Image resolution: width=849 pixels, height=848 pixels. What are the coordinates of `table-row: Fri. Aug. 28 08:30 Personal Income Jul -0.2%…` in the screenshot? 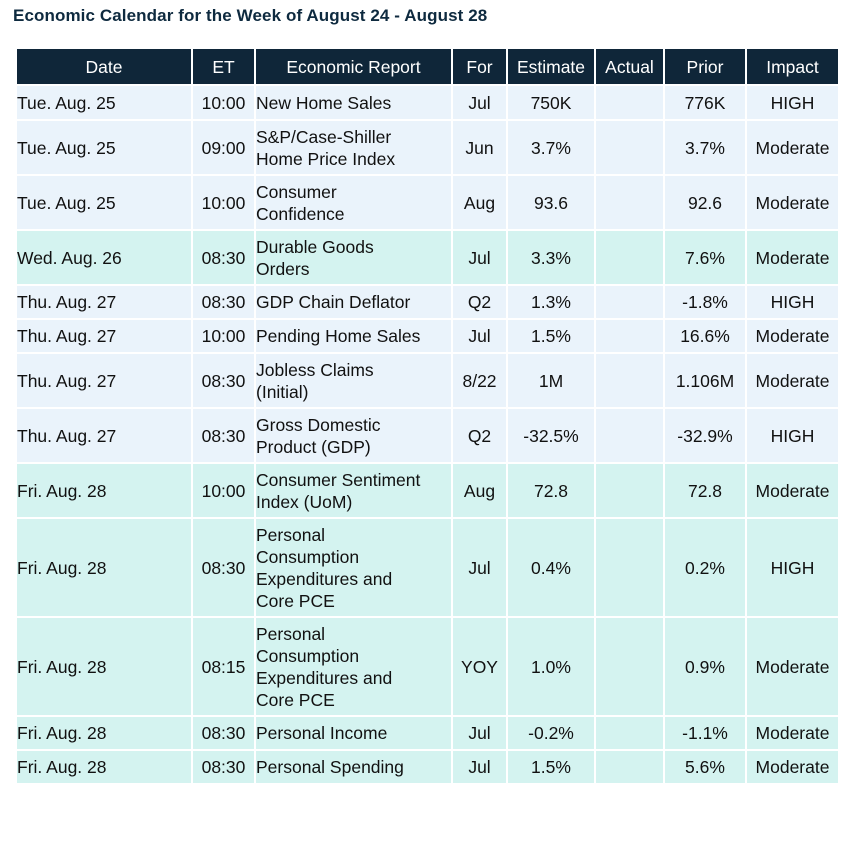 It's located at (427, 733).